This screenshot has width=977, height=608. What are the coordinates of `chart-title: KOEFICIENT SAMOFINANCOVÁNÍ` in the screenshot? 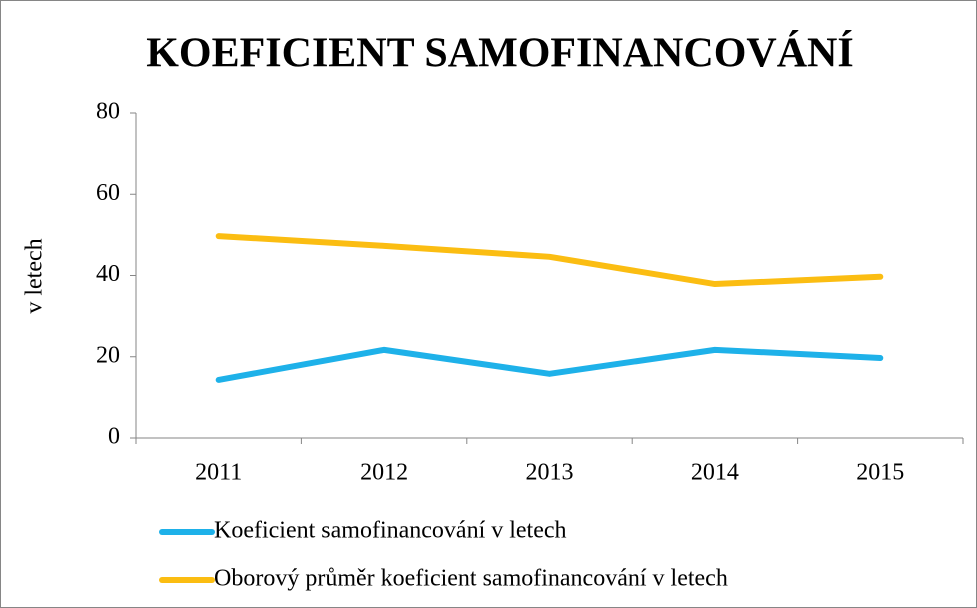 It's located at (499, 53).